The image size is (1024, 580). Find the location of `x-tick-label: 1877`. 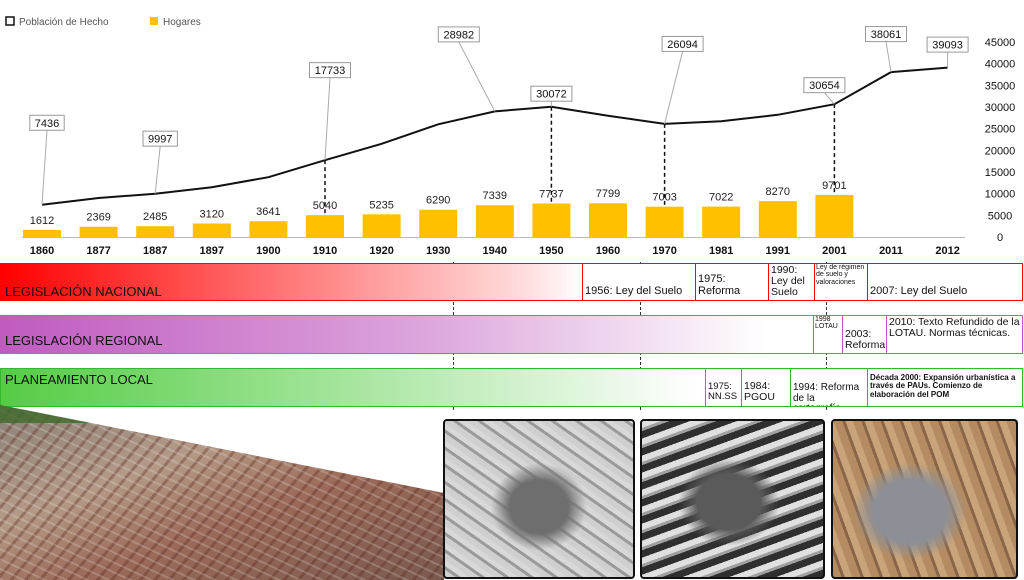

x-tick-label: 1877 is located at coordinates (98, 251).